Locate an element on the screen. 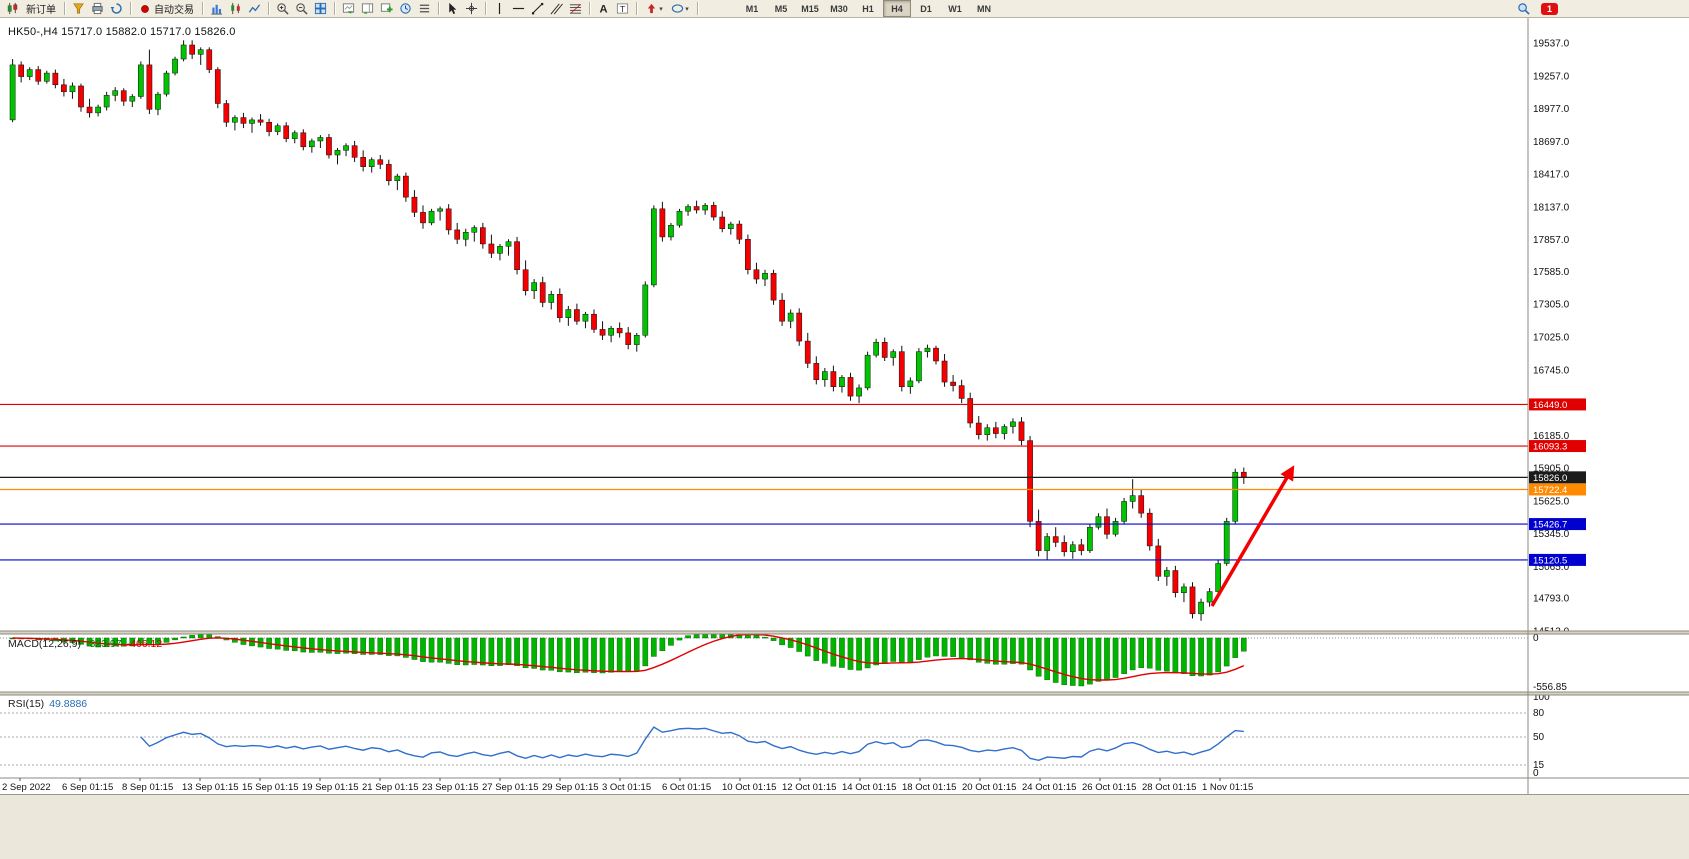 Image resolution: width=1689 pixels, height=859 pixels. chart-candles-icon is located at coordinates (12, 8).